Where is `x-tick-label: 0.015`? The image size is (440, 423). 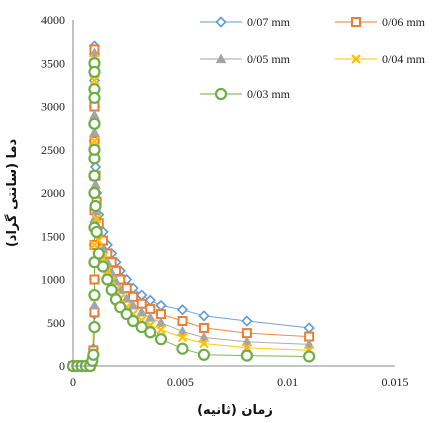
x-tick-label: 0.015 is located at coordinates (395, 382).